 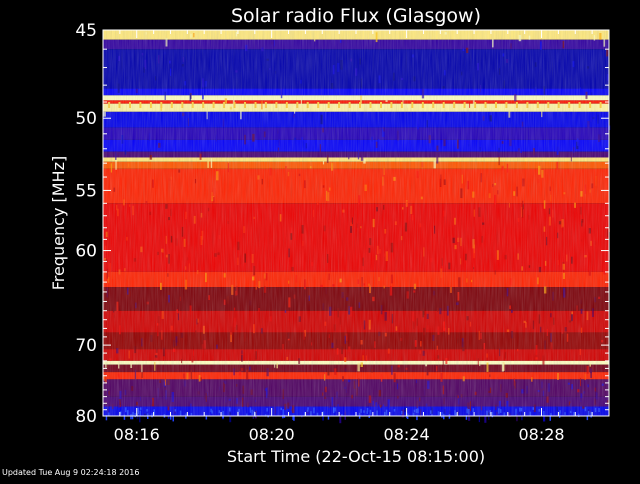 What do you see at coordinates (58, 223) in the screenshot?
I see `y-axis-label: Frequency [MHz]` at bounding box center [58, 223].